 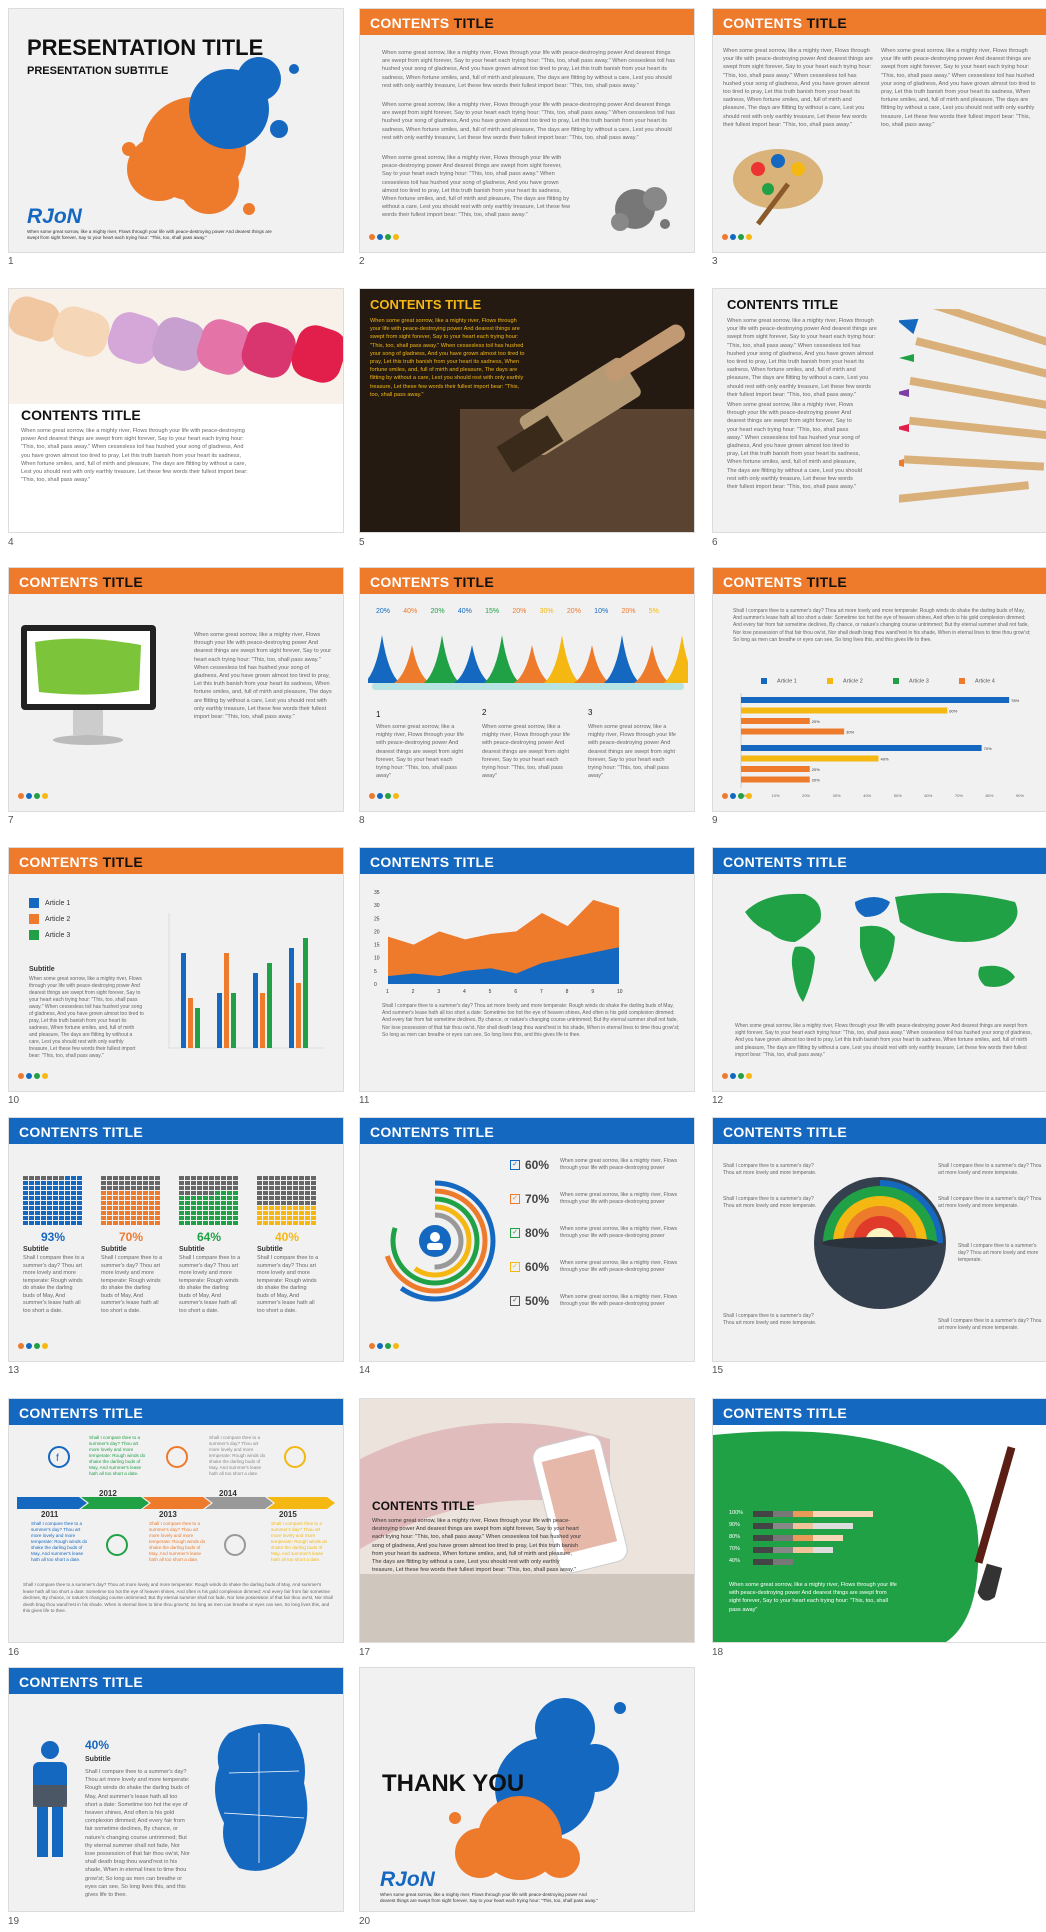 I want to click on mountain-percent-label: 5%, so click(x=653, y=611).